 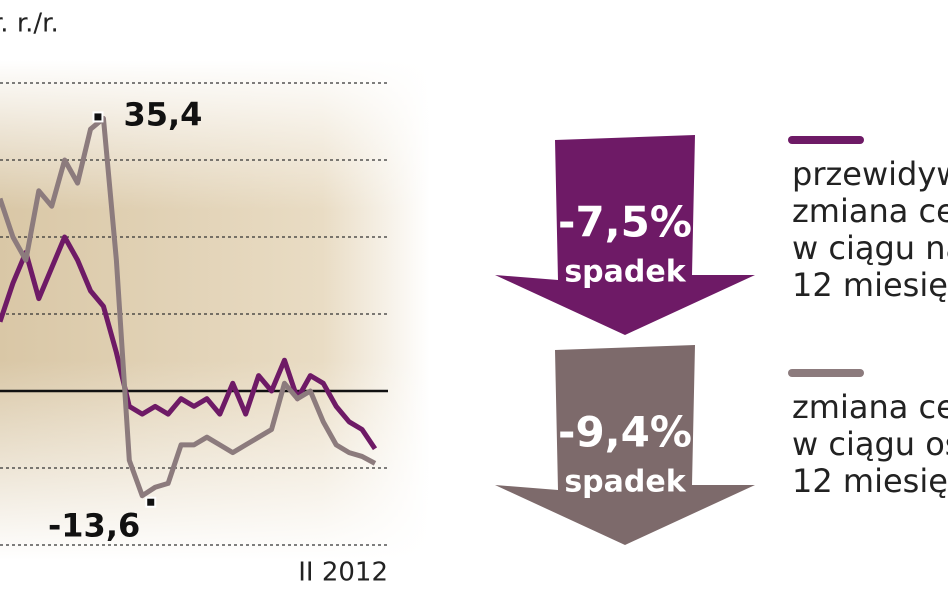 I want to click on legend-text: przewidyw, so click(x=870, y=174).